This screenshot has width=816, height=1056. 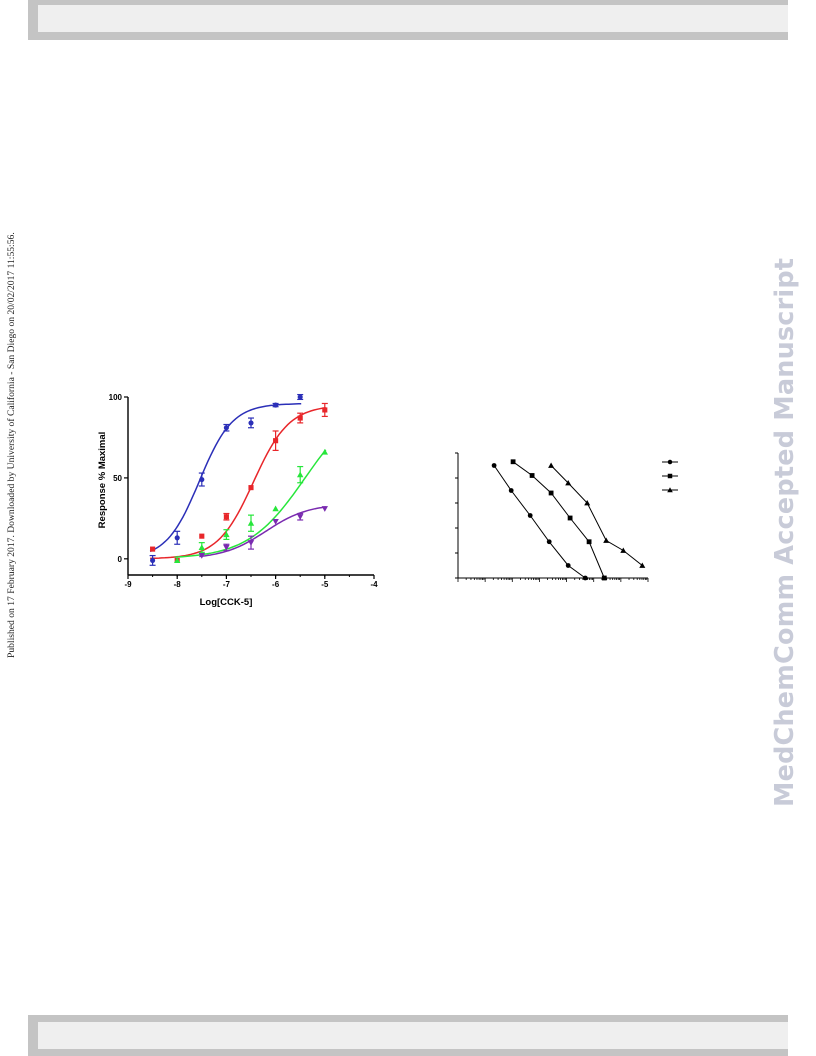 What do you see at coordinates (128, 584) in the screenshot?
I see `x-tick-label: -9` at bounding box center [128, 584].